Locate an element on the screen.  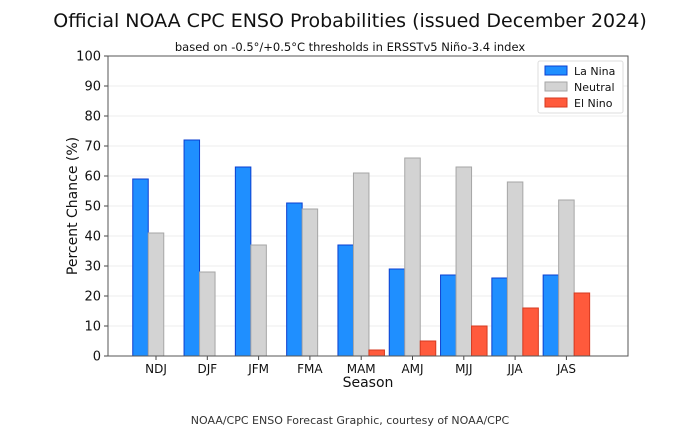
legend-label: El Nino is located at coordinates (593, 103).